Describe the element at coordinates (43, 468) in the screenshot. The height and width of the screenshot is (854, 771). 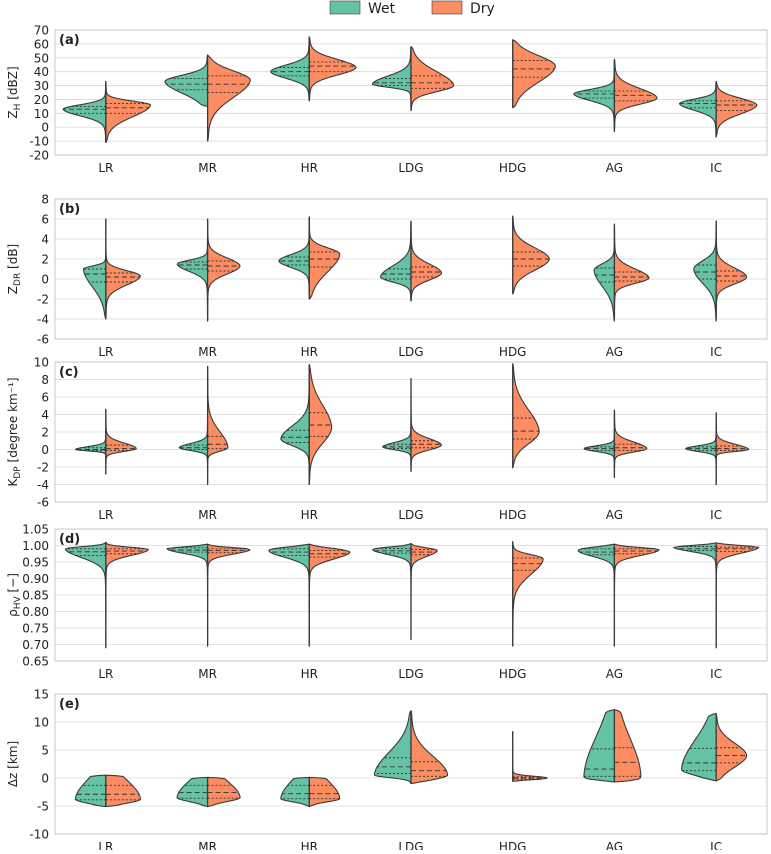
I see `y-tick-label: -2` at that location.